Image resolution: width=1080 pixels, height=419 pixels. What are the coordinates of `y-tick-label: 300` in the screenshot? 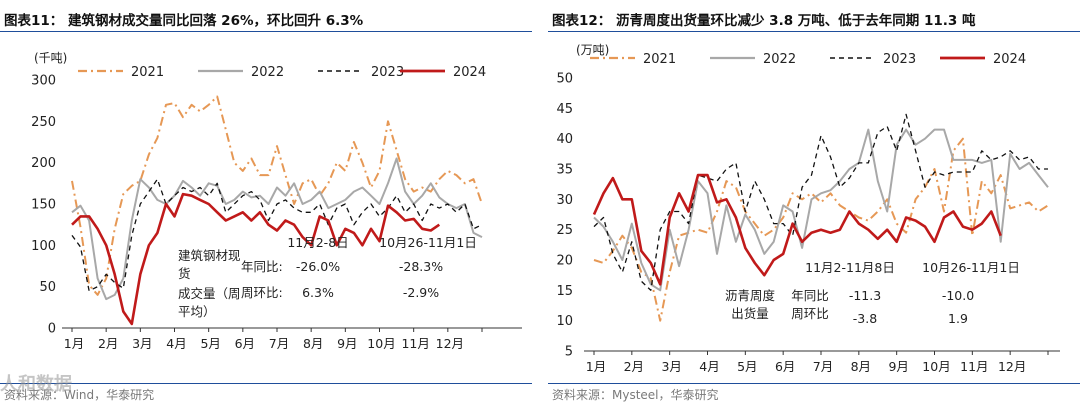 It's located at (43, 81).